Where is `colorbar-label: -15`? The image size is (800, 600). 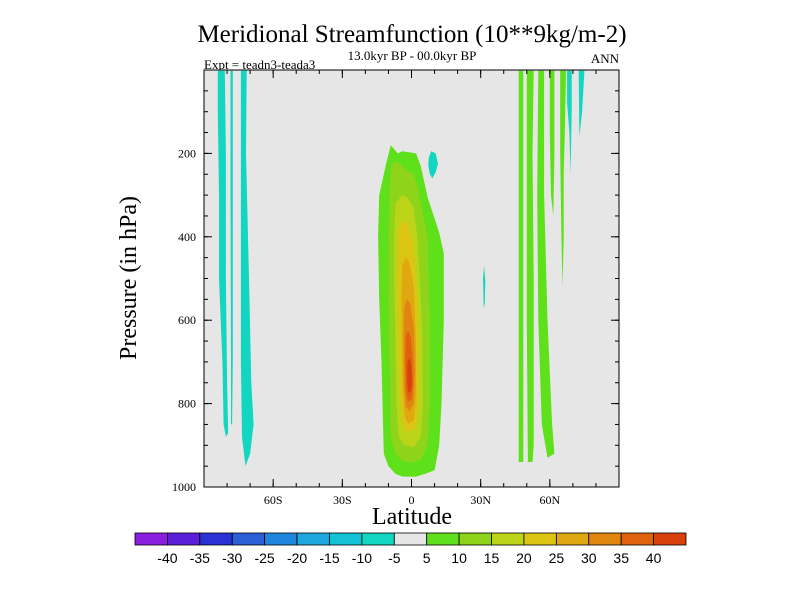 colorbar-label: -15 is located at coordinates (329, 558).